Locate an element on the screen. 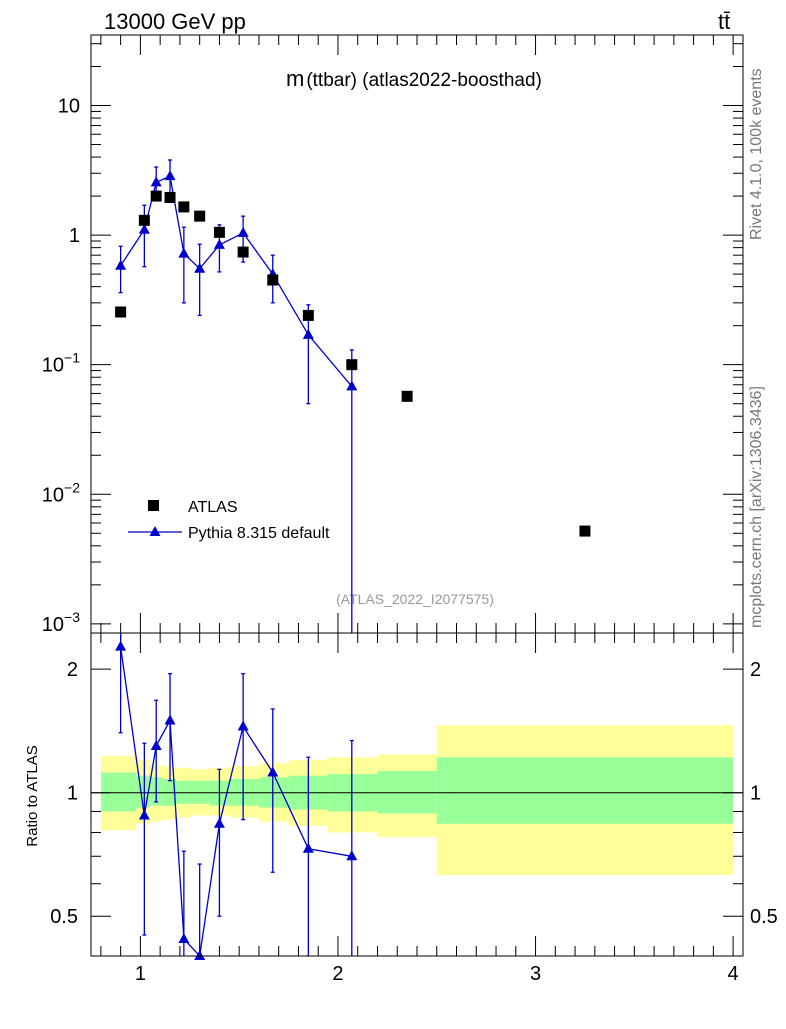 This screenshot has width=786, height=1029. ratio-y-axis-label: Ratio to ATLAS is located at coordinates (32, 795).